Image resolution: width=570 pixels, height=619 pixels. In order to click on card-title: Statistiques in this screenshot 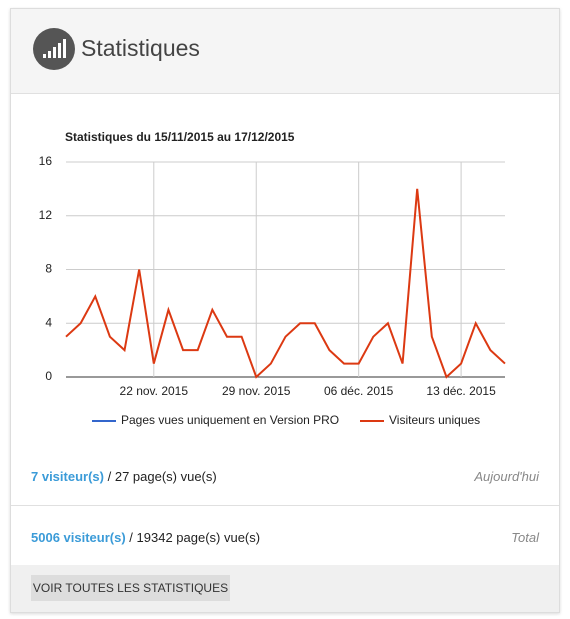, I will do `click(140, 48)`.